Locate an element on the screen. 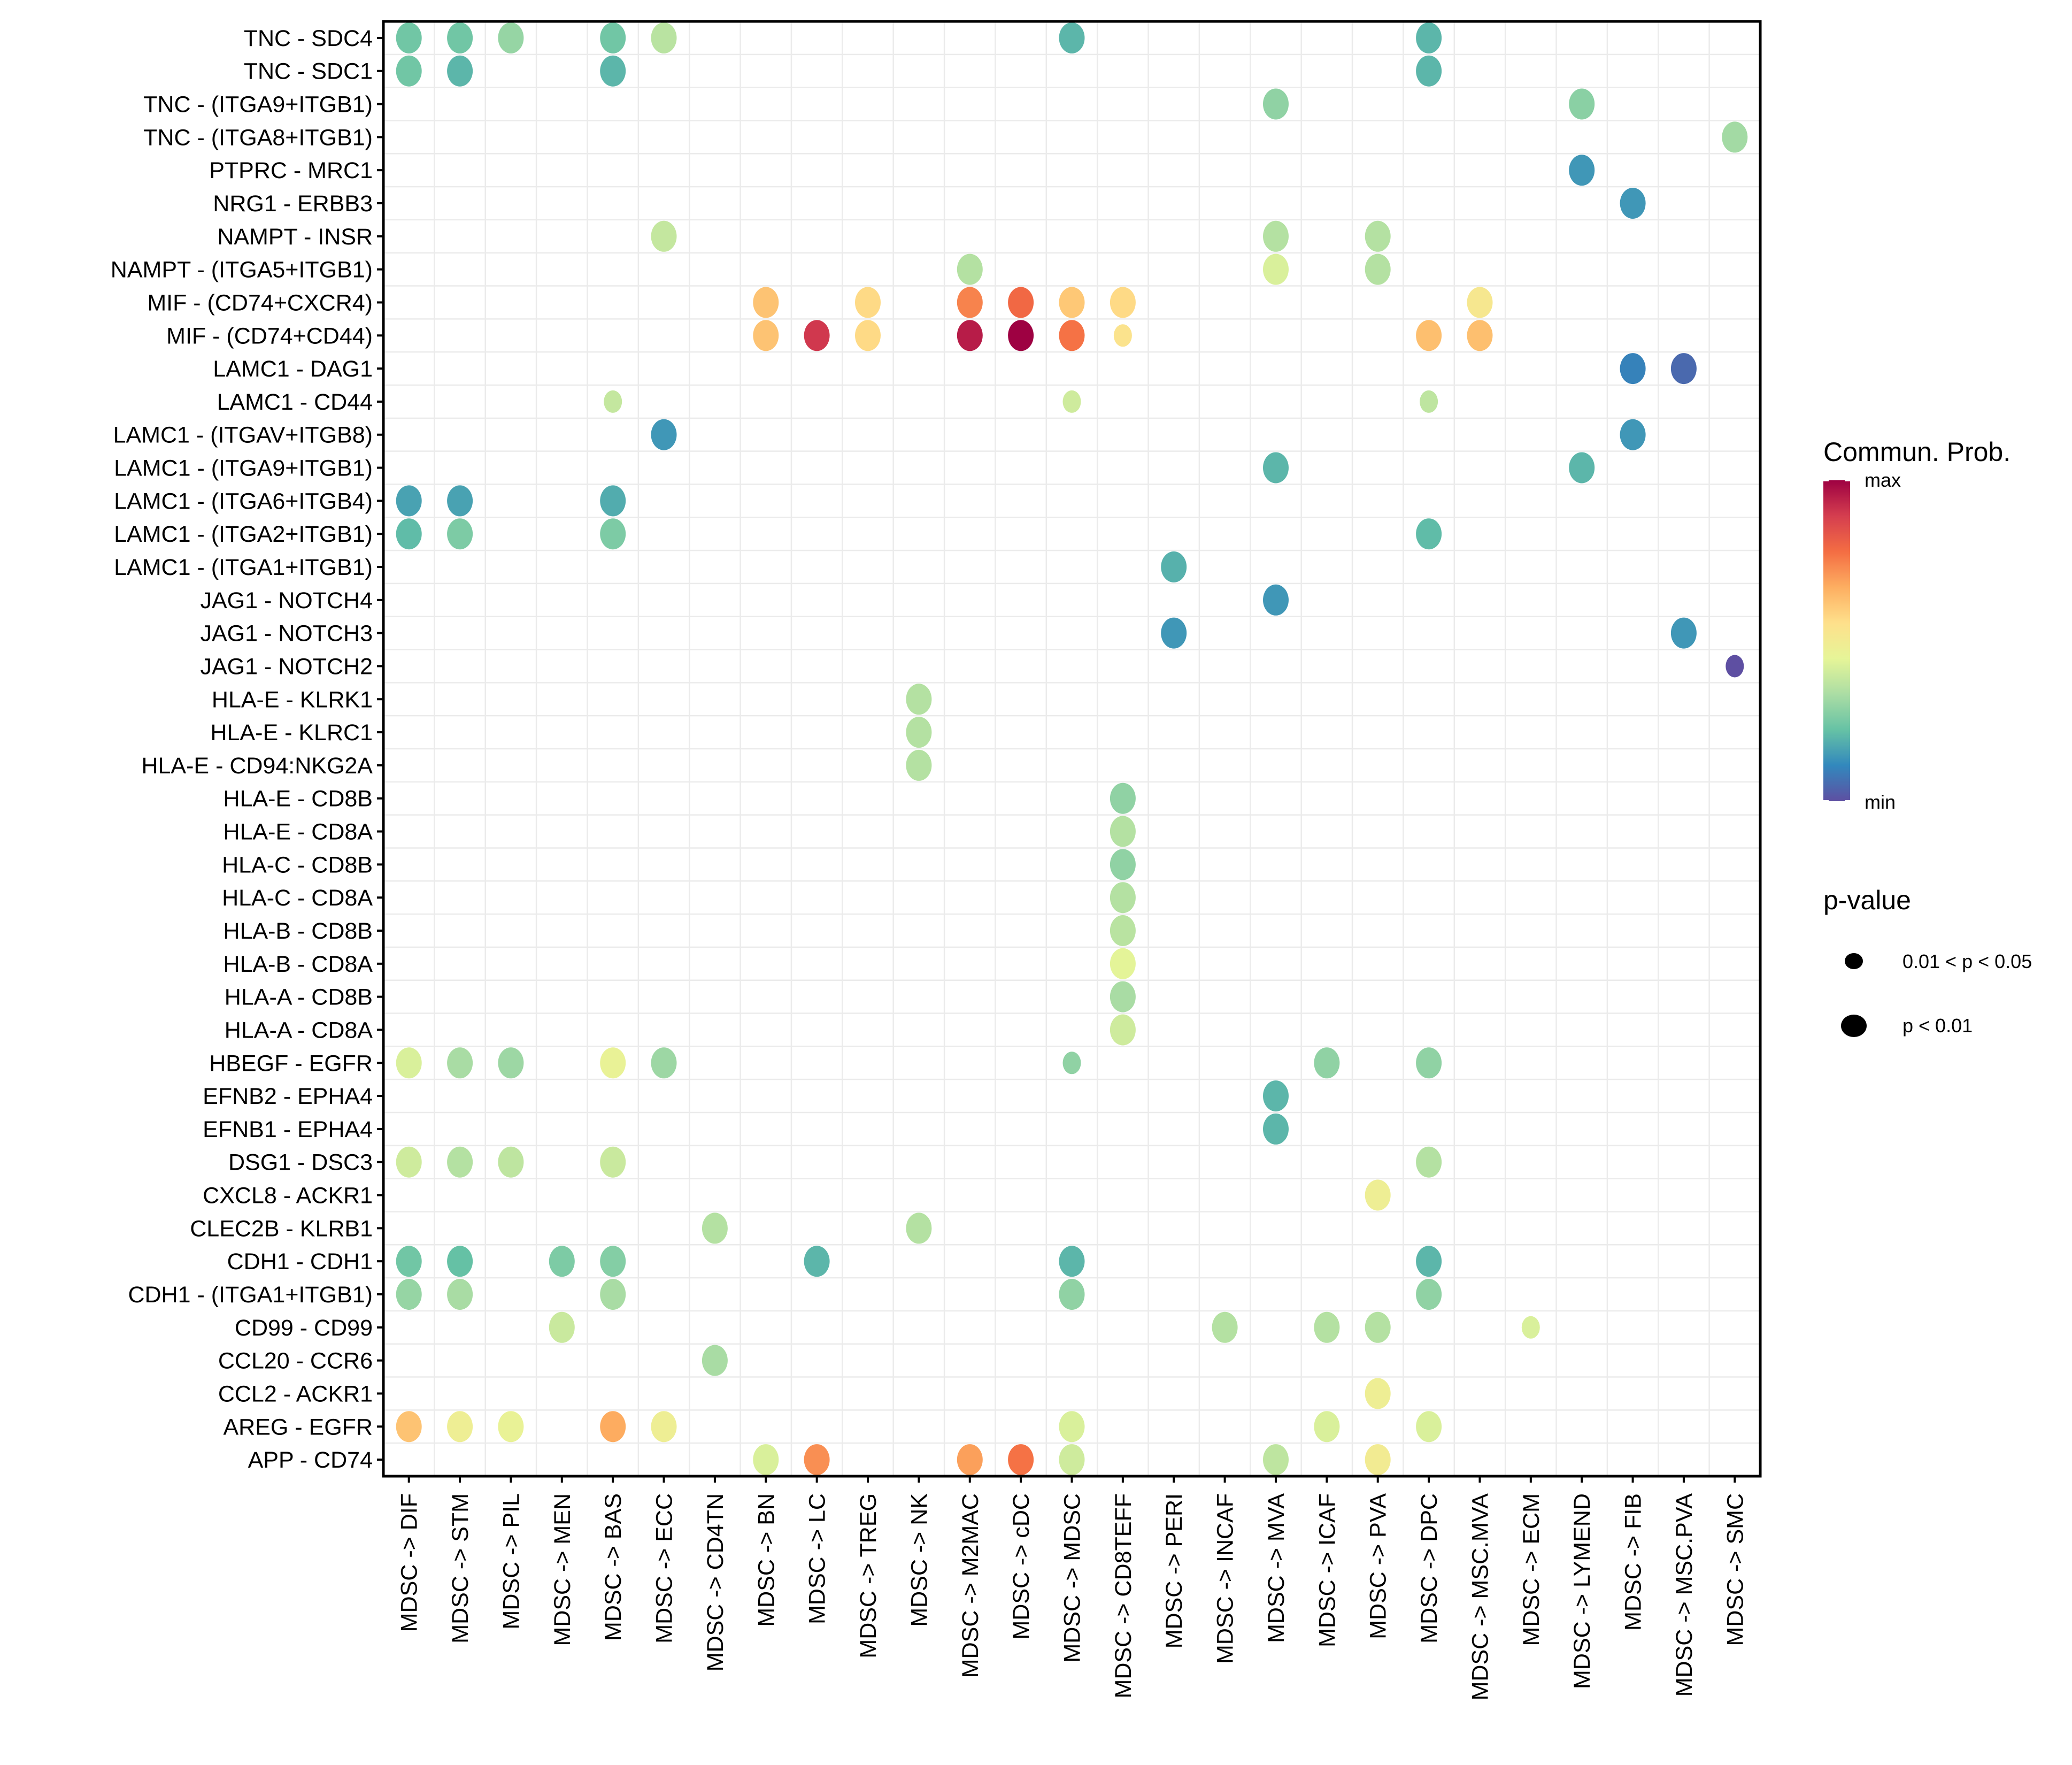 The image size is (2072, 1765). x-tick-label: MDSC -> SMC is located at coordinates (1735, 1569).